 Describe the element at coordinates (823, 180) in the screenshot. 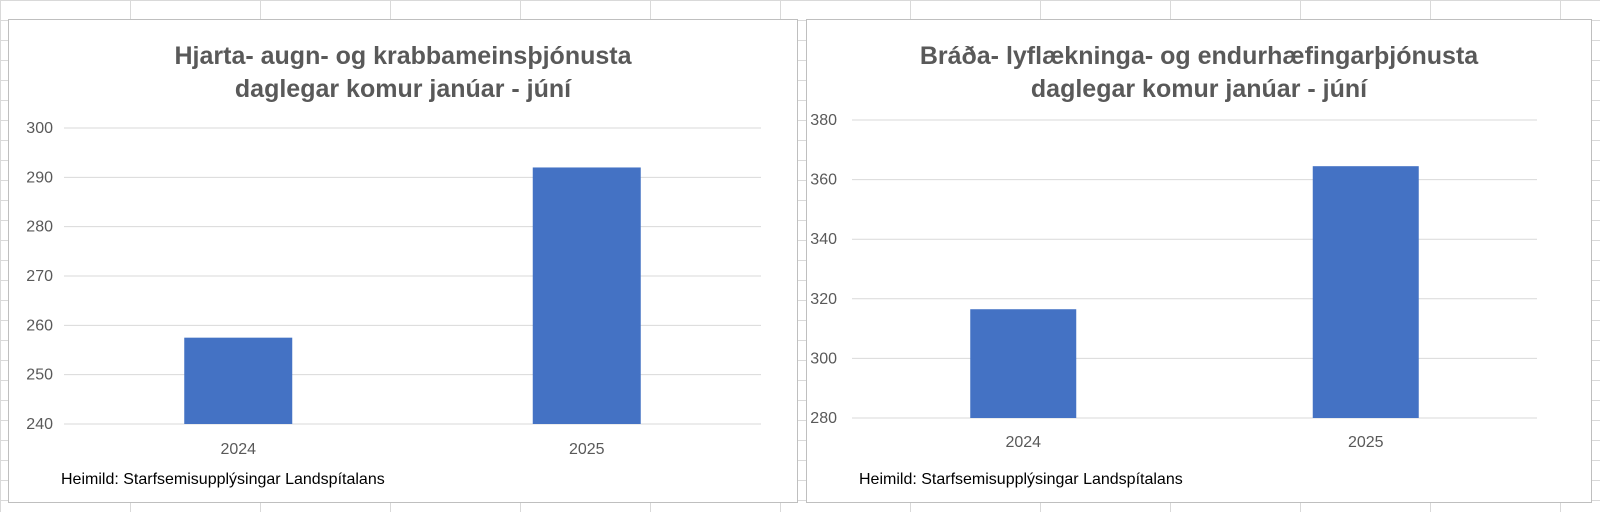

I see `y-tick-label: 360` at that location.